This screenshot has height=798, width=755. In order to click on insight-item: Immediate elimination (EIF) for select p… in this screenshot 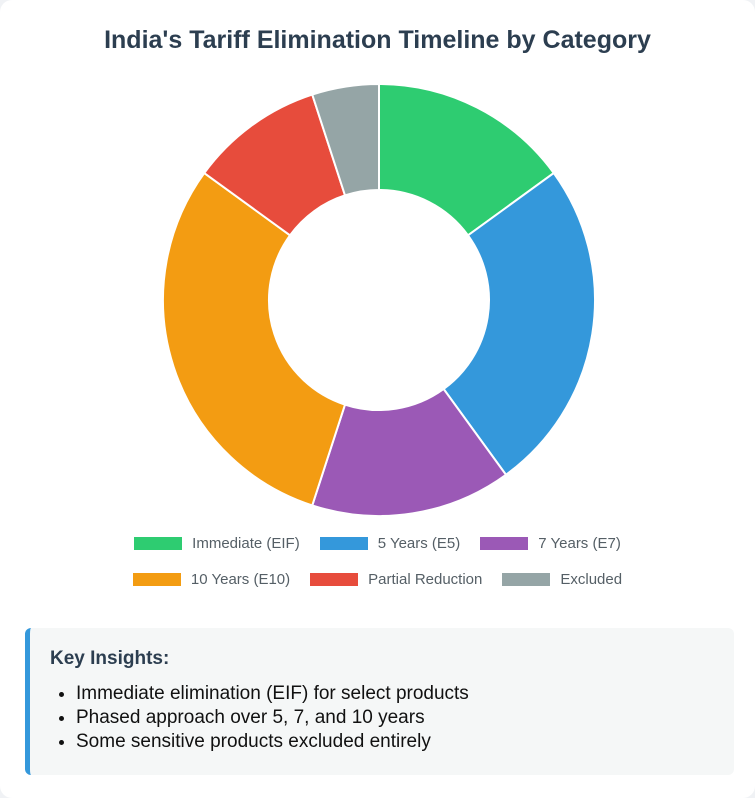, I will do `click(395, 694)`.